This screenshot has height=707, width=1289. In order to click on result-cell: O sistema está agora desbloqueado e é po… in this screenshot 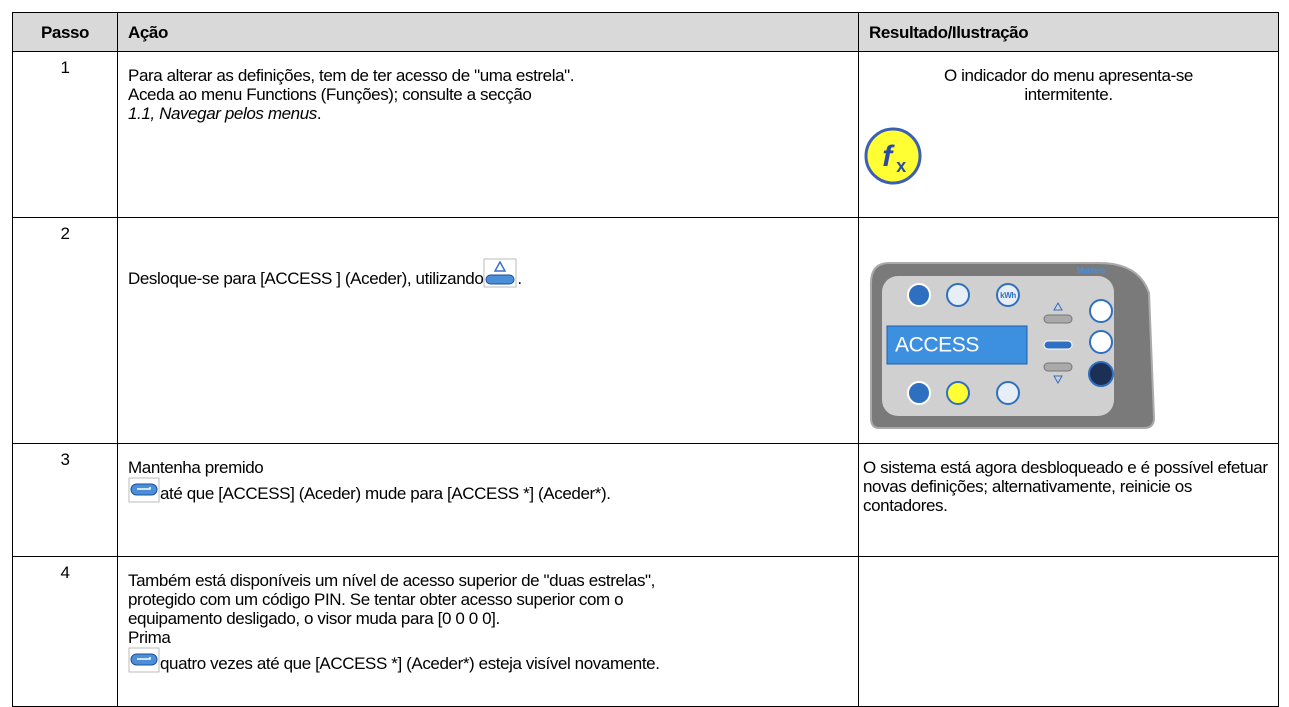, I will do `click(1068, 500)`.